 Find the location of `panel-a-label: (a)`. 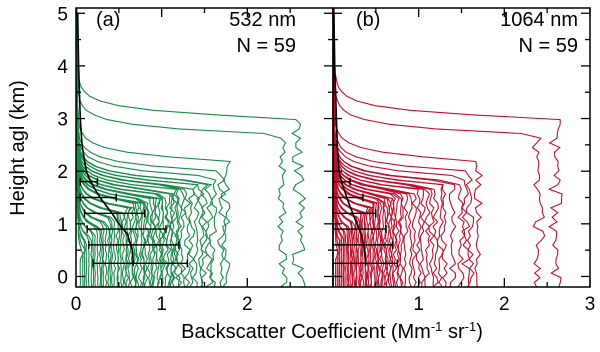

panel-a-label: (a) is located at coordinates (108, 20).